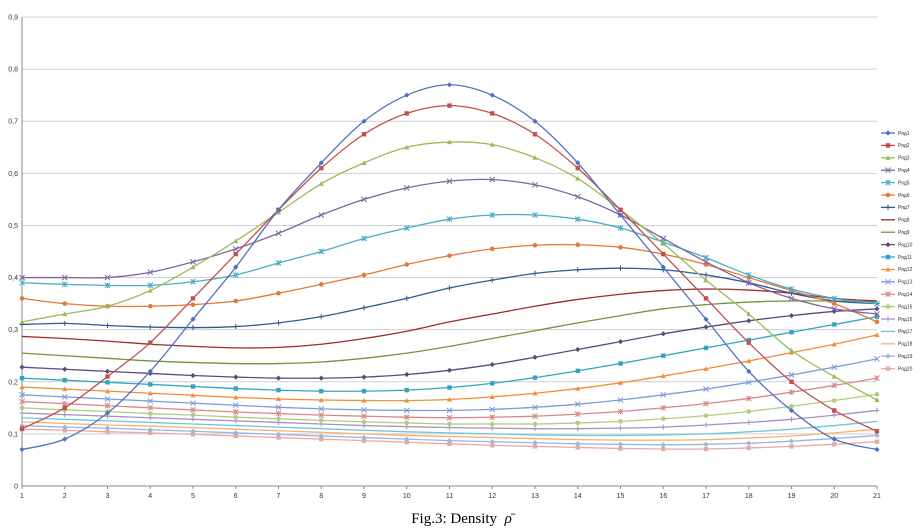  I want to click on y-tick-label: 0,6, so click(13, 174).